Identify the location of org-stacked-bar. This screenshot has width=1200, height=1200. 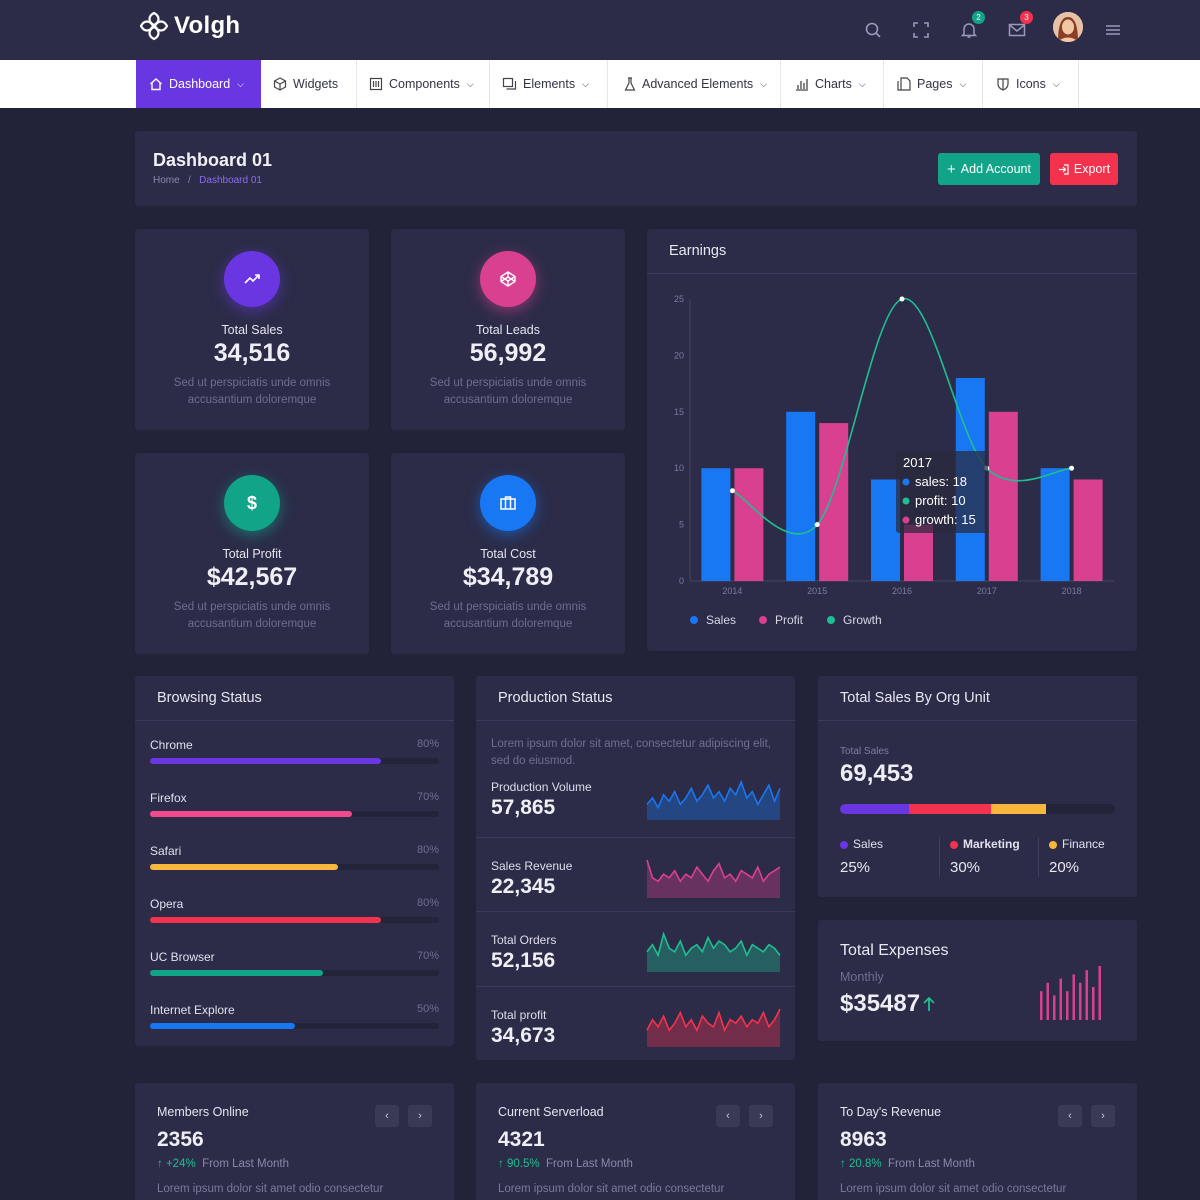
(977, 809).